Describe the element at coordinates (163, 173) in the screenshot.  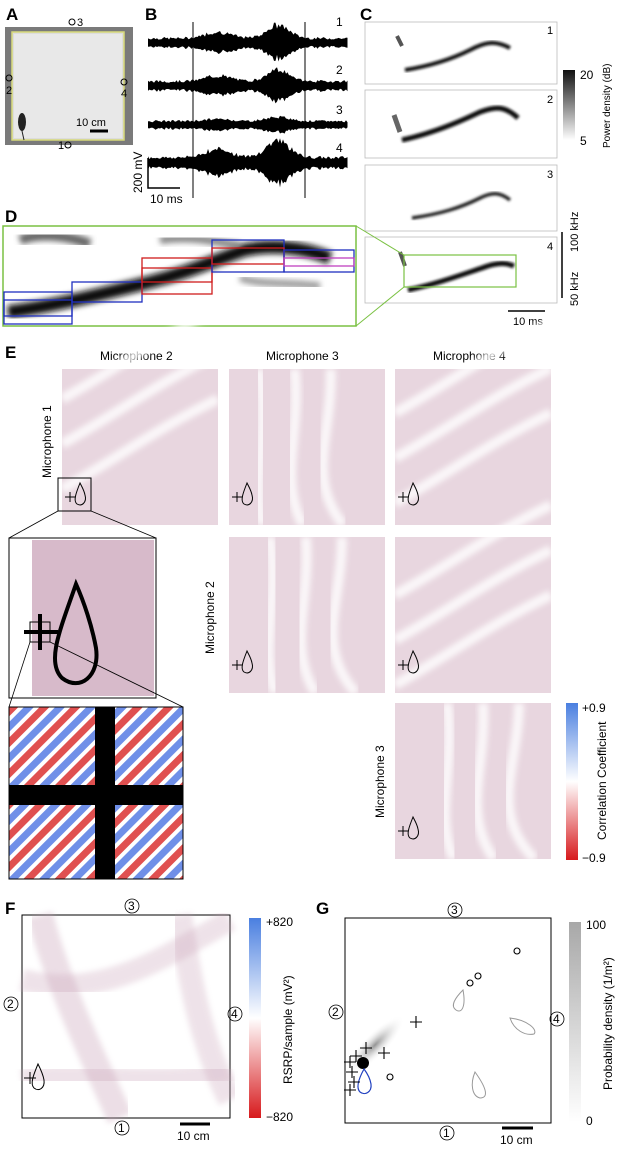
I see `scale-bar-b` at that location.